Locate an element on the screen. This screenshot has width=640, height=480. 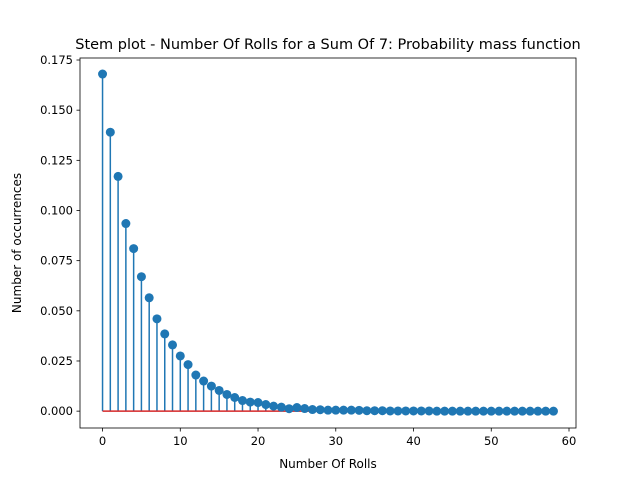
y-tick-label: 0.000 is located at coordinates (56, 411).